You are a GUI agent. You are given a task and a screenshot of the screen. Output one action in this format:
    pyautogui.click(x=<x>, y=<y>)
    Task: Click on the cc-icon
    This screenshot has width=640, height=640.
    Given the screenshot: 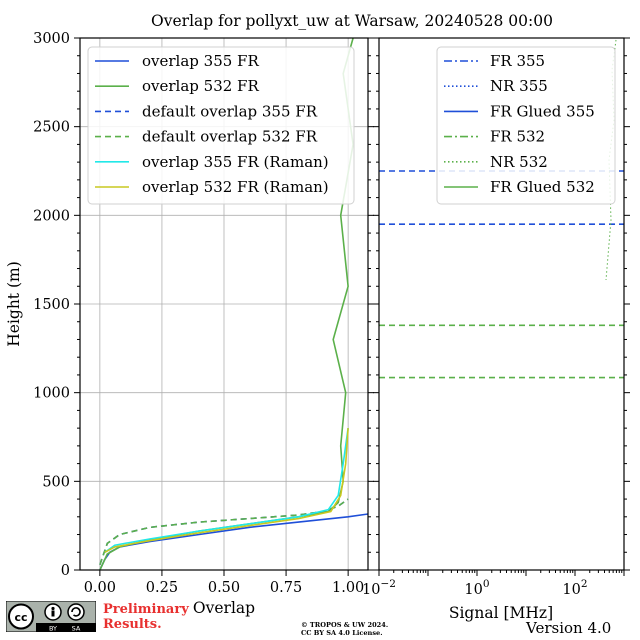 What is the action you would take?
    pyautogui.click(x=21, y=616)
    